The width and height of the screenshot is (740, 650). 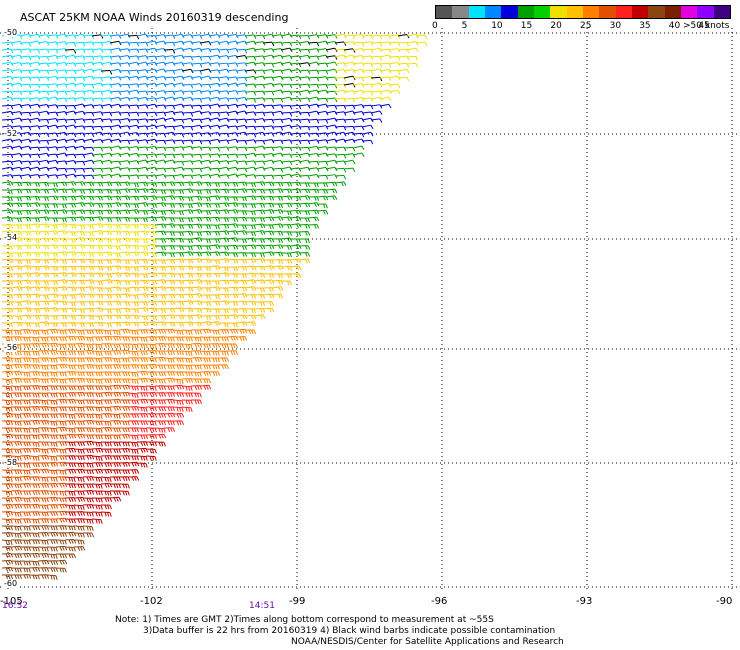 I want to click on time-label-start: 16:32, so click(x=15, y=606).